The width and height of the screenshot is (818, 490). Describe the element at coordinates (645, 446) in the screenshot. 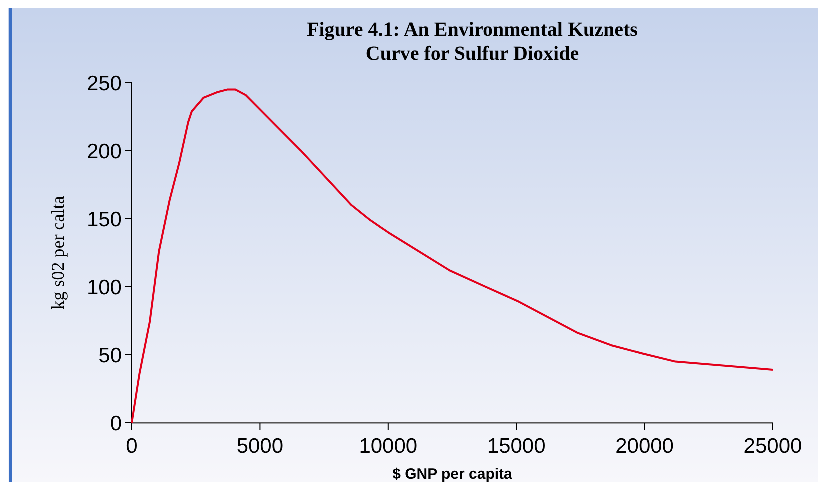

I see `x-tick-label: 20000` at that location.